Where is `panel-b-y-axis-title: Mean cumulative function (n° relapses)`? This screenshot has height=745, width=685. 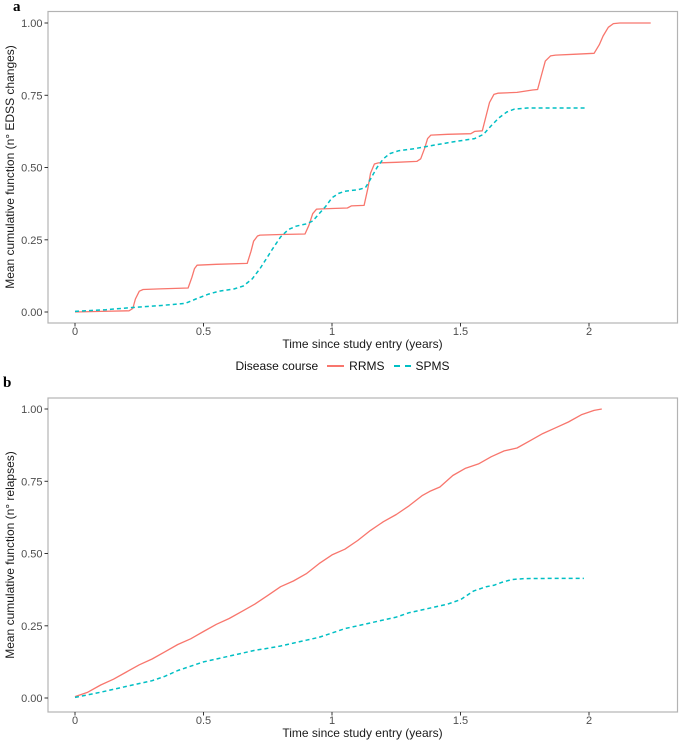 panel-b-y-axis-title: Mean cumulative function (n° relapses) is located at coordinates (10, 555).